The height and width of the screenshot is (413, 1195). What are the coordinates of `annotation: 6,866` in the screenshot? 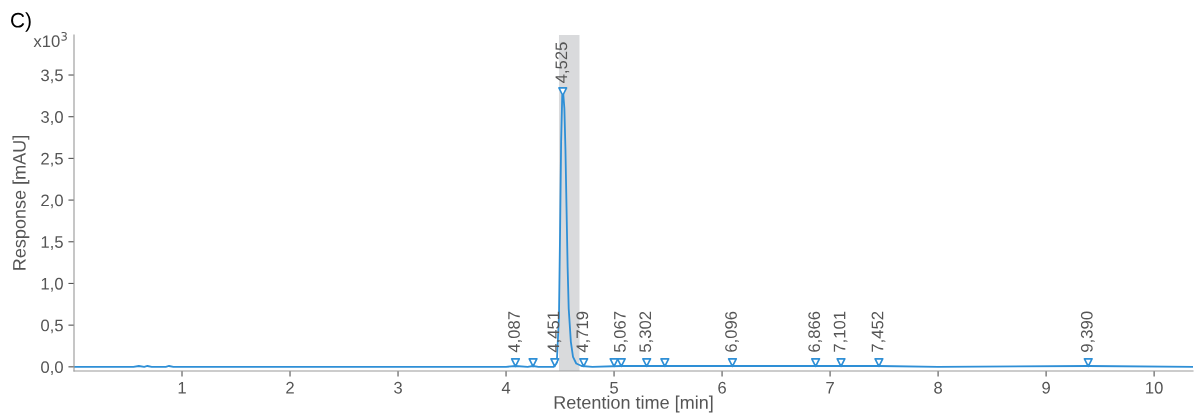 It's located at (815, 331).